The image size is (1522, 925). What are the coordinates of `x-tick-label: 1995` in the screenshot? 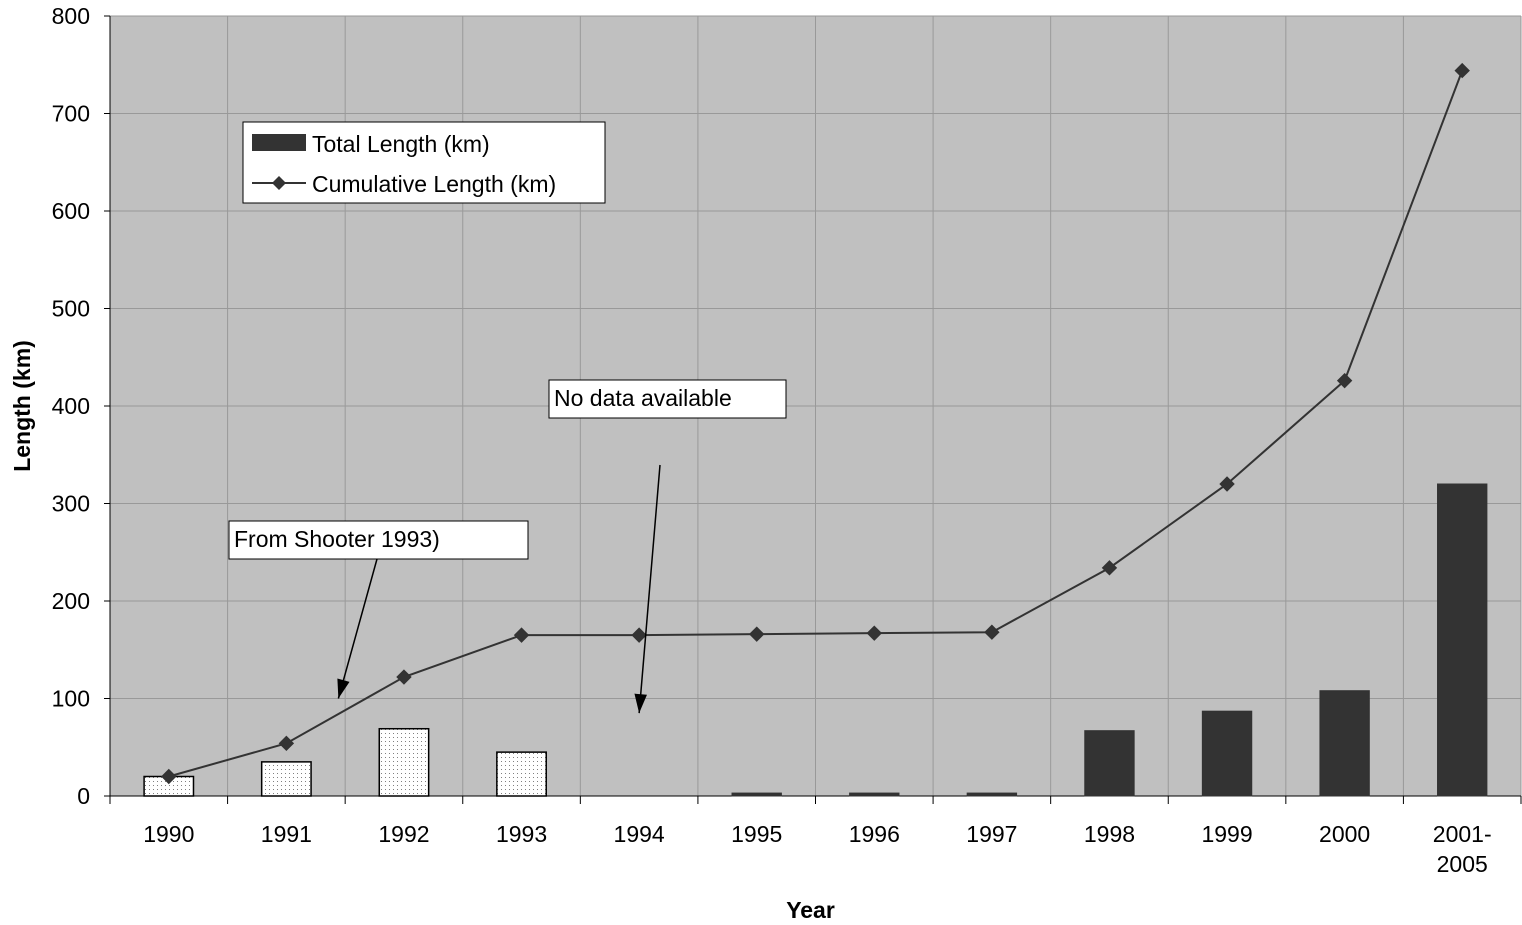 It's located at (756, 834).